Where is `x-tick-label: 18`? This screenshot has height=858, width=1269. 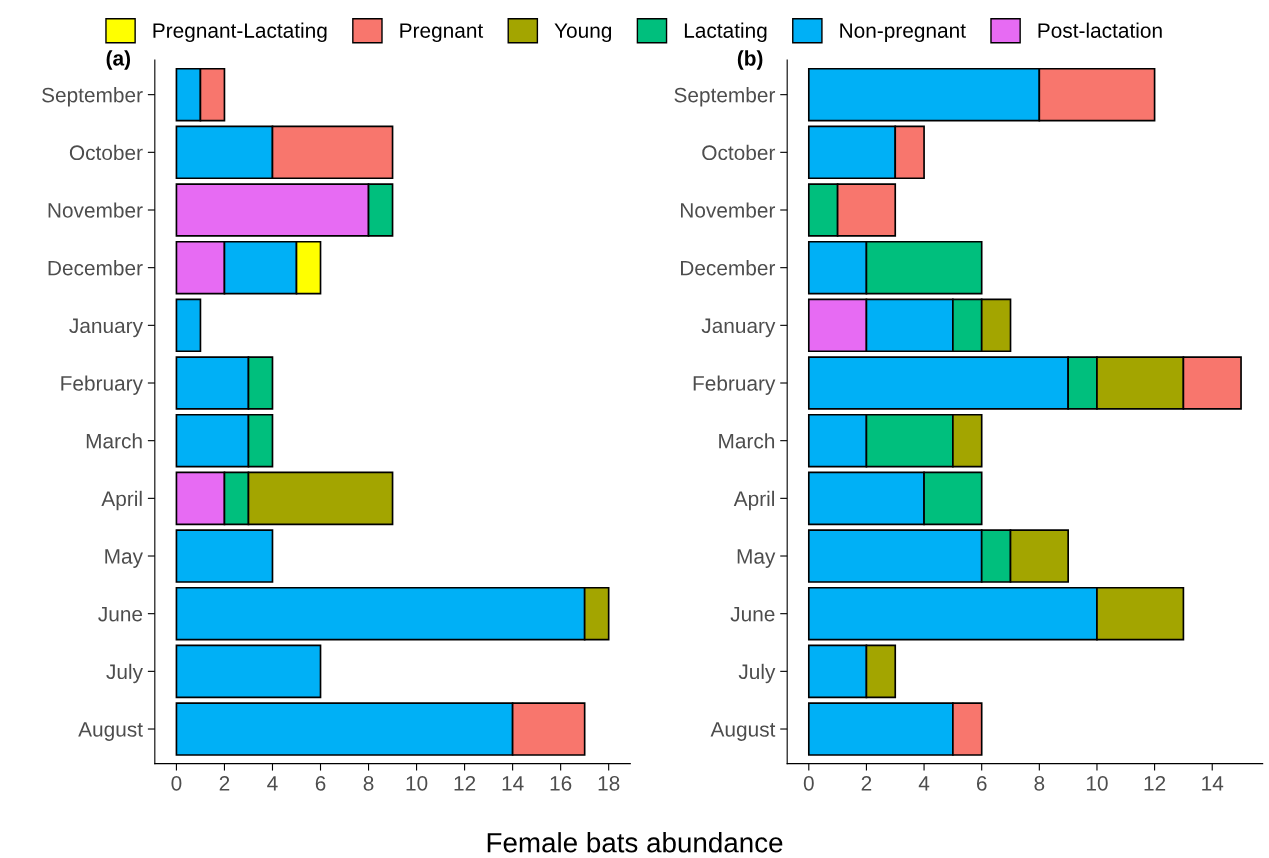
x-tick-label: 18 is located at coordinates (609, 783).